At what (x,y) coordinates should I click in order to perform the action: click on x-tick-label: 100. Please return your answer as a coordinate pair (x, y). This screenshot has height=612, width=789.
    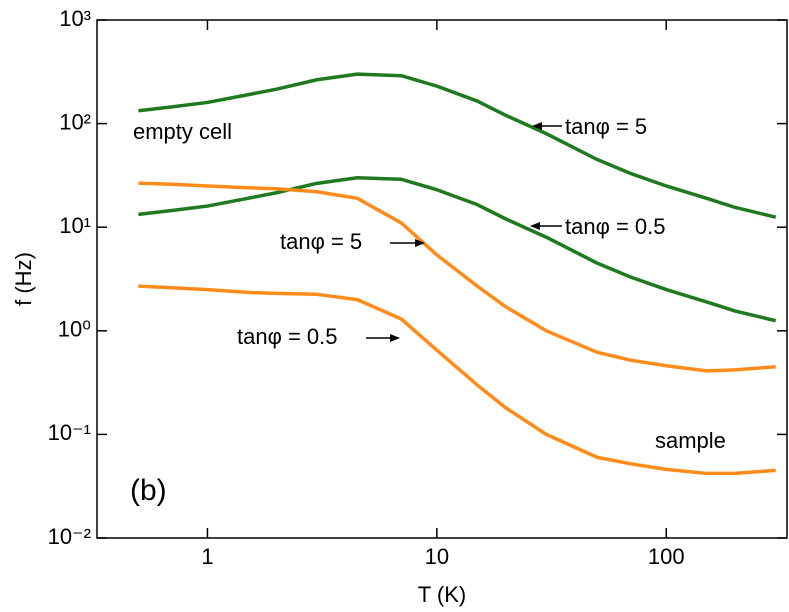
    Looking at the image, I should click on (666, 556).